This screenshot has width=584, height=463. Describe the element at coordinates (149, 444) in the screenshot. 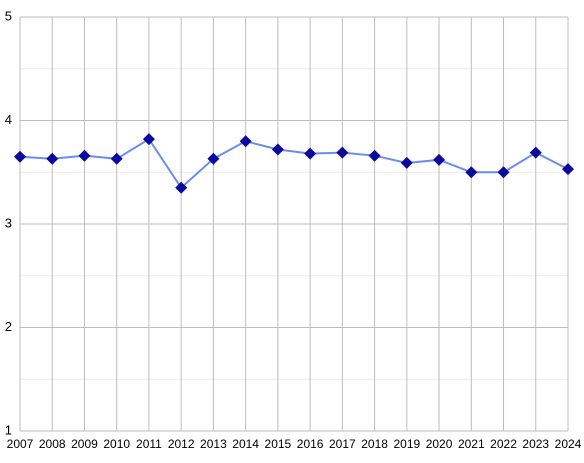

I see `x-tick-label: 2011` at that location.